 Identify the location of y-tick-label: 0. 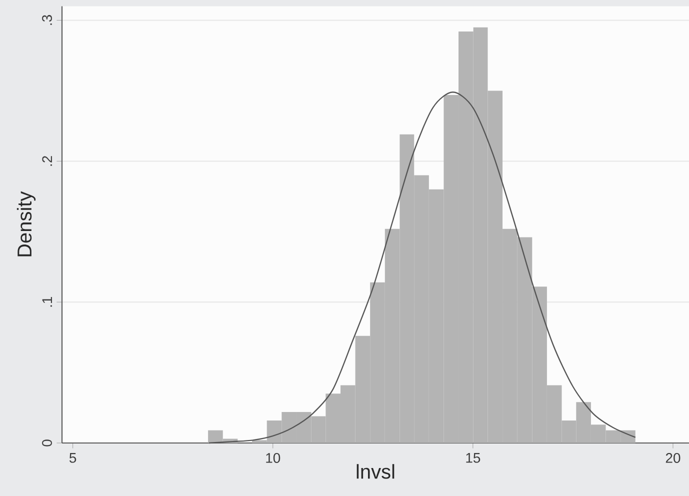
(47, 443).